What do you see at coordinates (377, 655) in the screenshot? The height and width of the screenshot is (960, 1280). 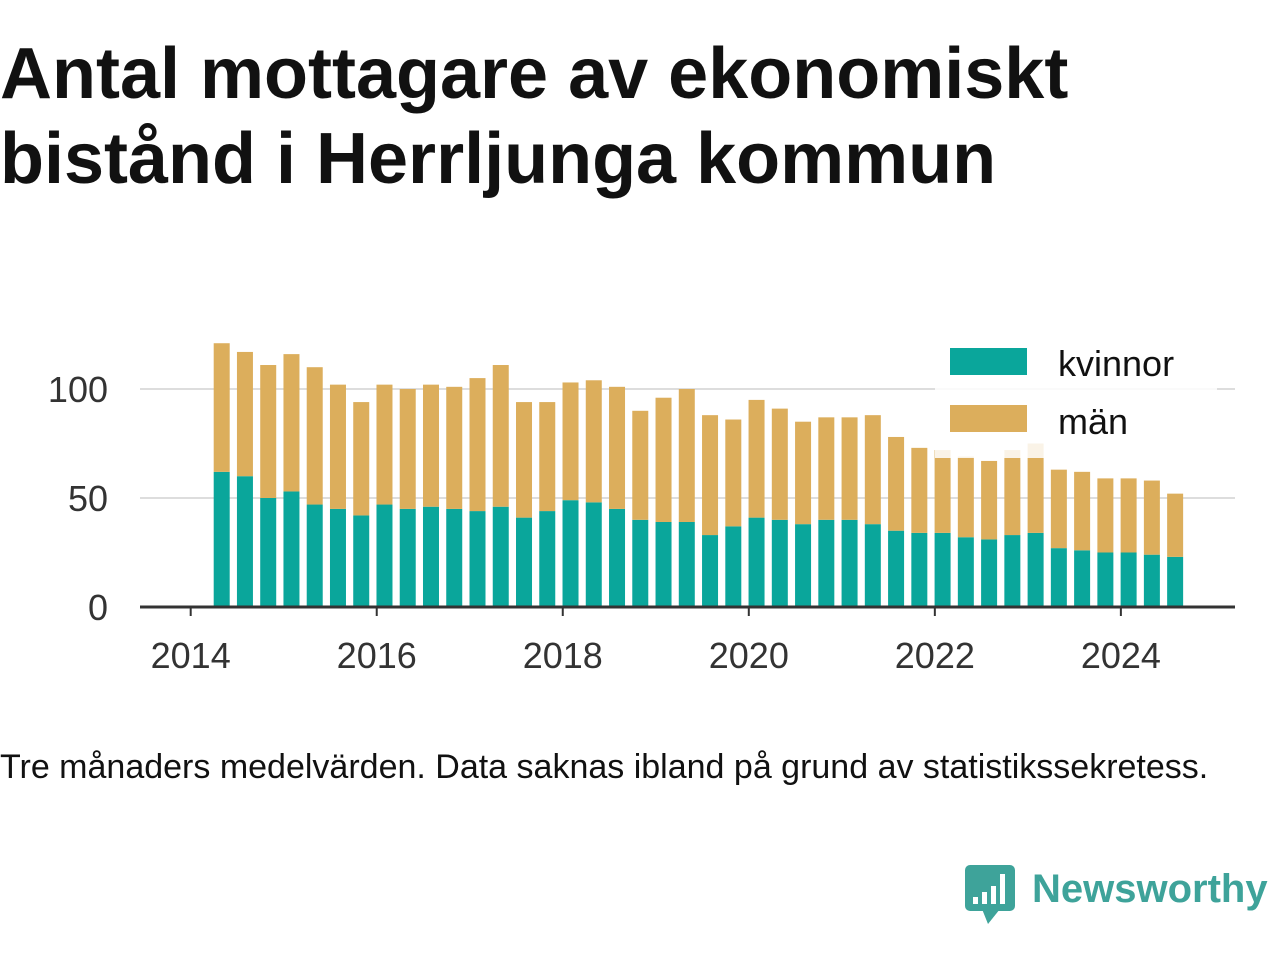 I see `x-tick-label: 2016` at bounding box center [377, 655].